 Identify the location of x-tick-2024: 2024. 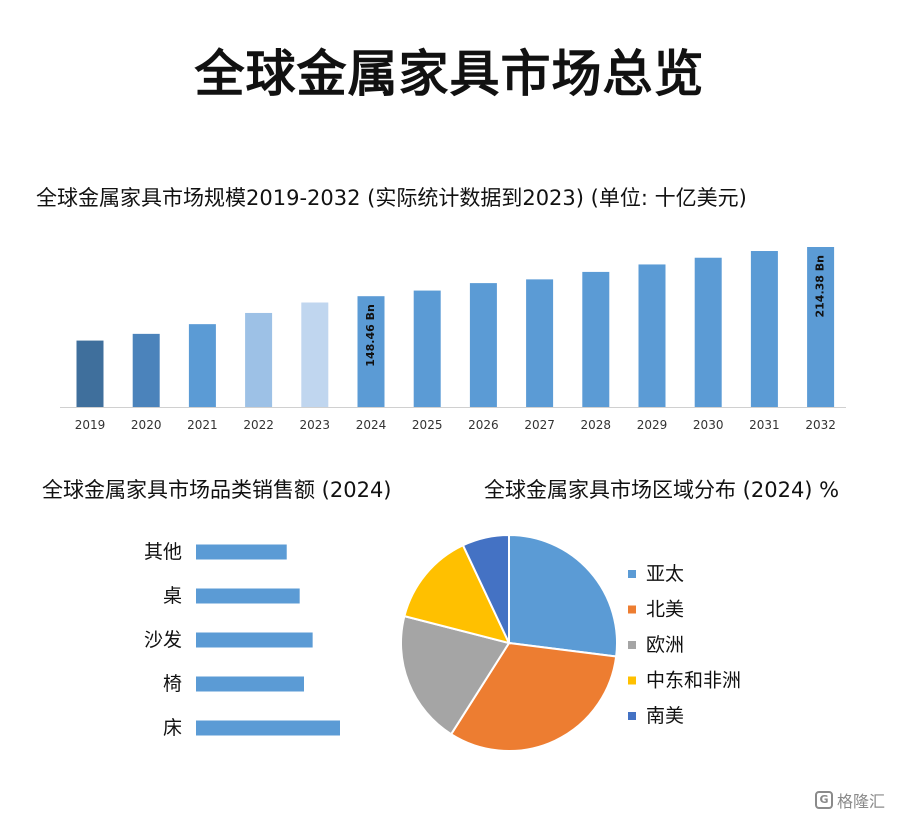
(371, 425).